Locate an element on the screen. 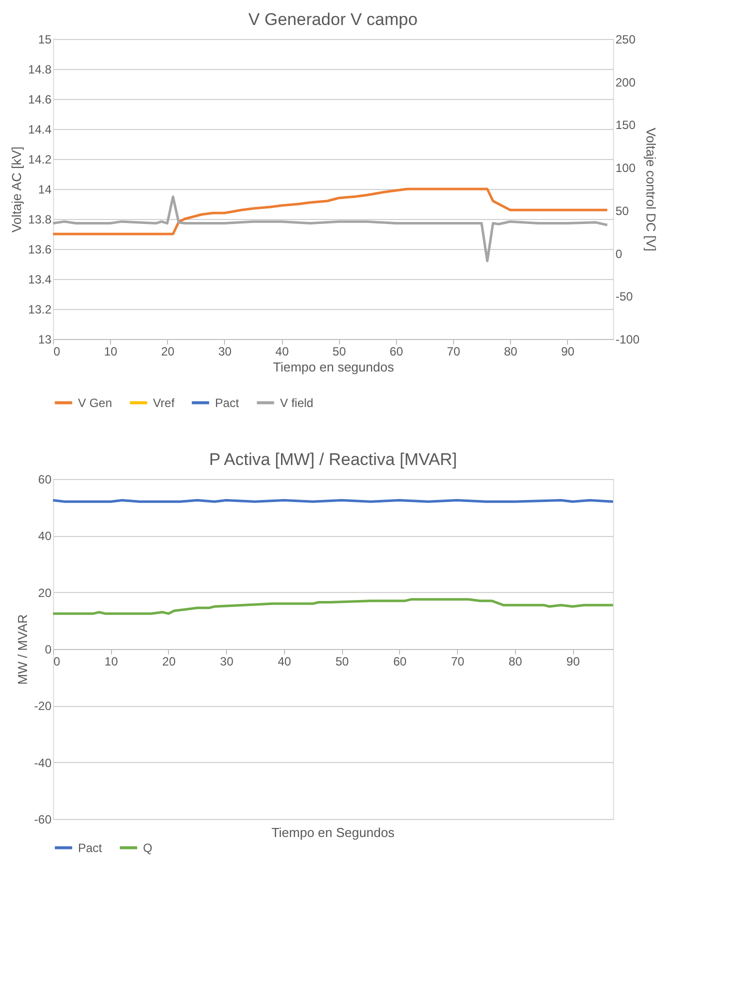 Image resolution: width=736 pixels, height=1000 pixels. y2-tick-label: 150 is located at coordinates (626, 125).